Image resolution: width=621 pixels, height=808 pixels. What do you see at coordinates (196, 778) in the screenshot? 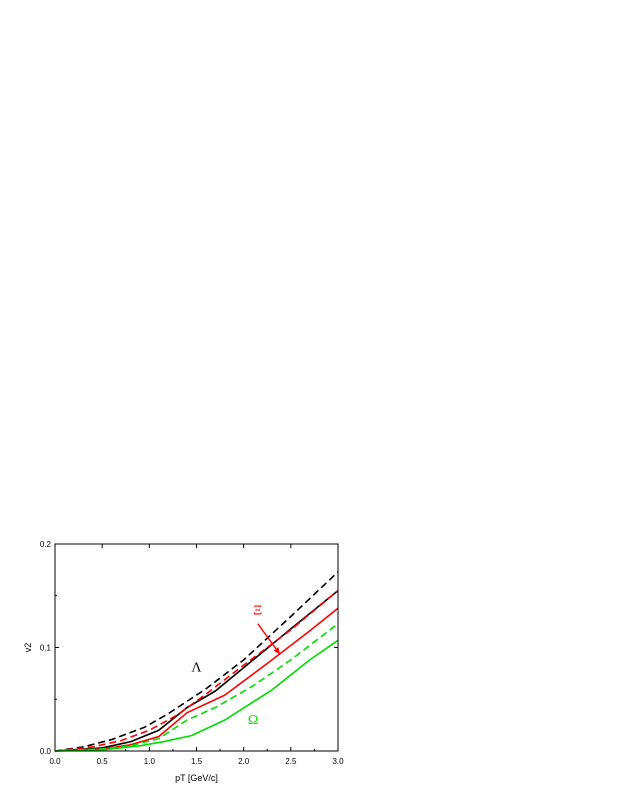
I see `x-axis-title: pT [GeV/c]` at bounding box center [196, 778].